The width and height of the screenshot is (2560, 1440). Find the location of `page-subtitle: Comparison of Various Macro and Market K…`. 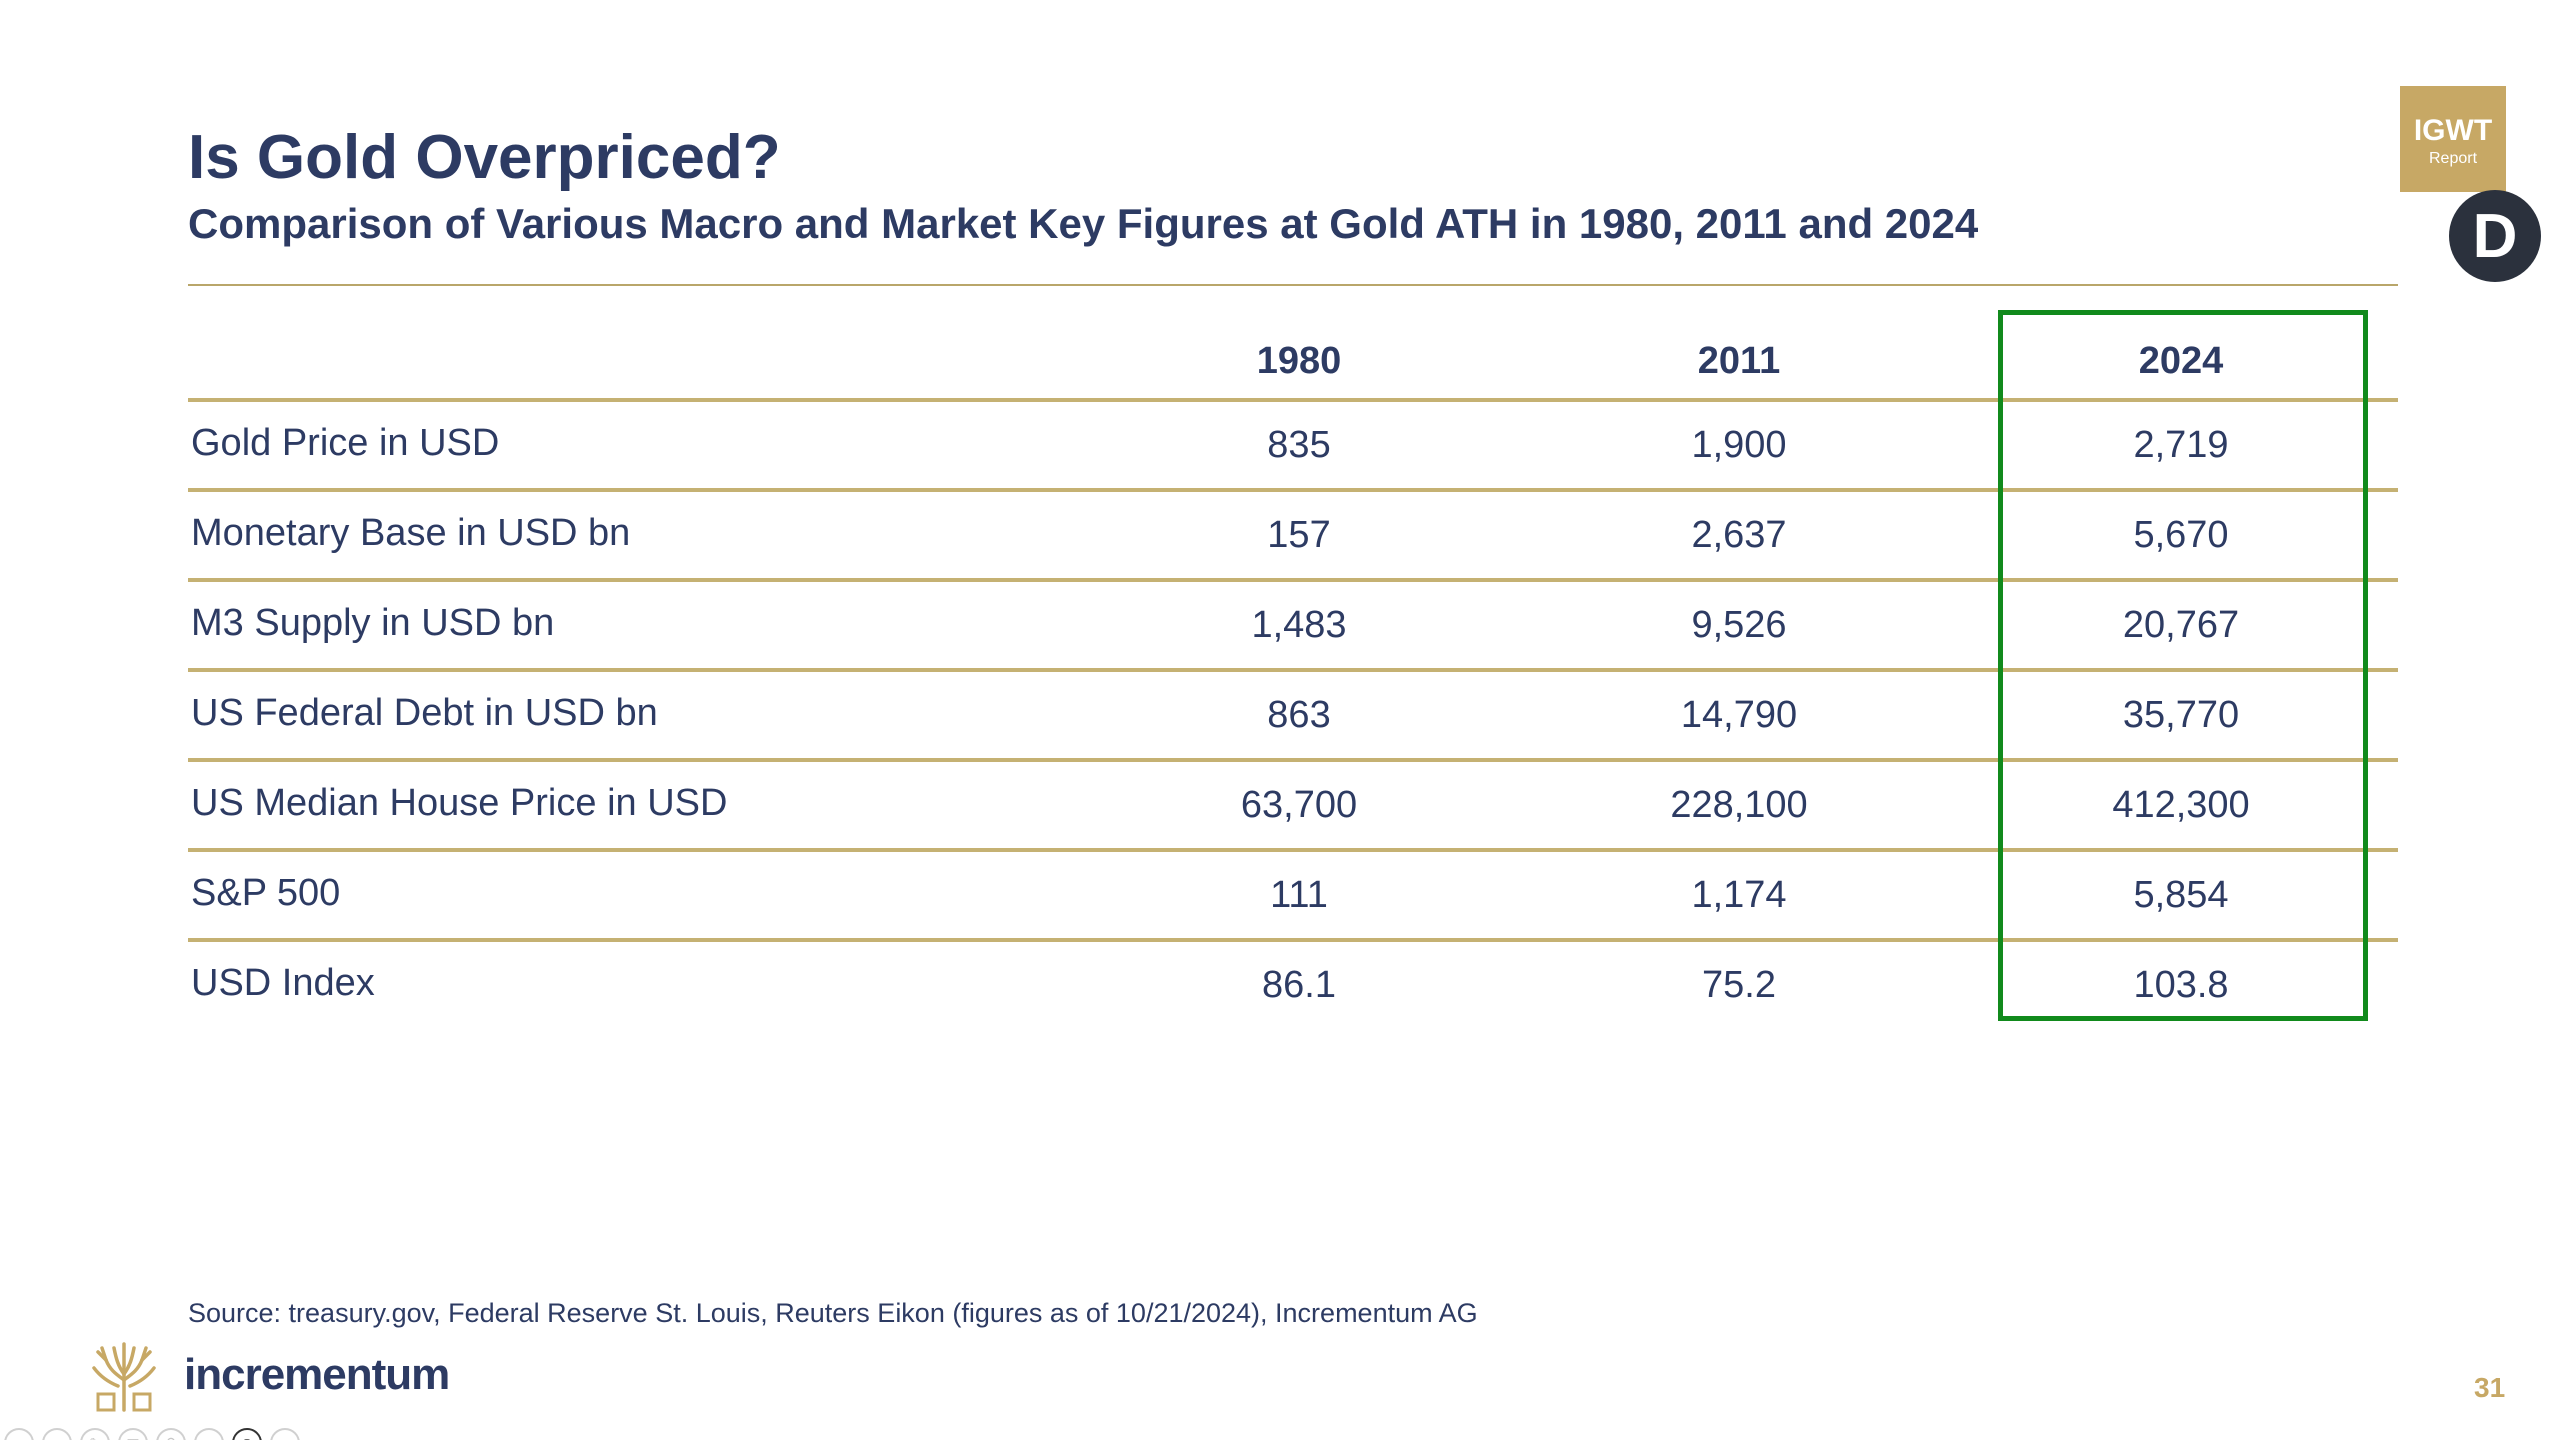

page-subtitle: Comparison of Various Macro and Market K… is located at coordinates (1083, 223).